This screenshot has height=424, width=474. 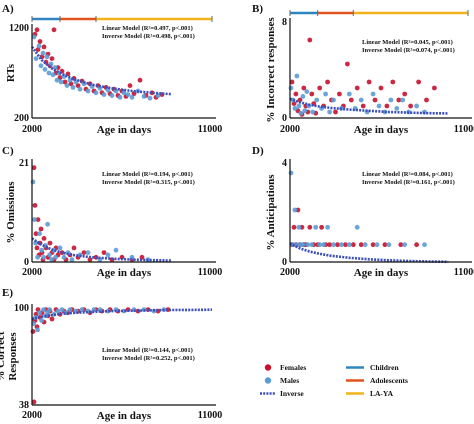 I want to click on model-statistics: Inverse Model (R²=0.161, p<.001), so click(x=408, y=182).